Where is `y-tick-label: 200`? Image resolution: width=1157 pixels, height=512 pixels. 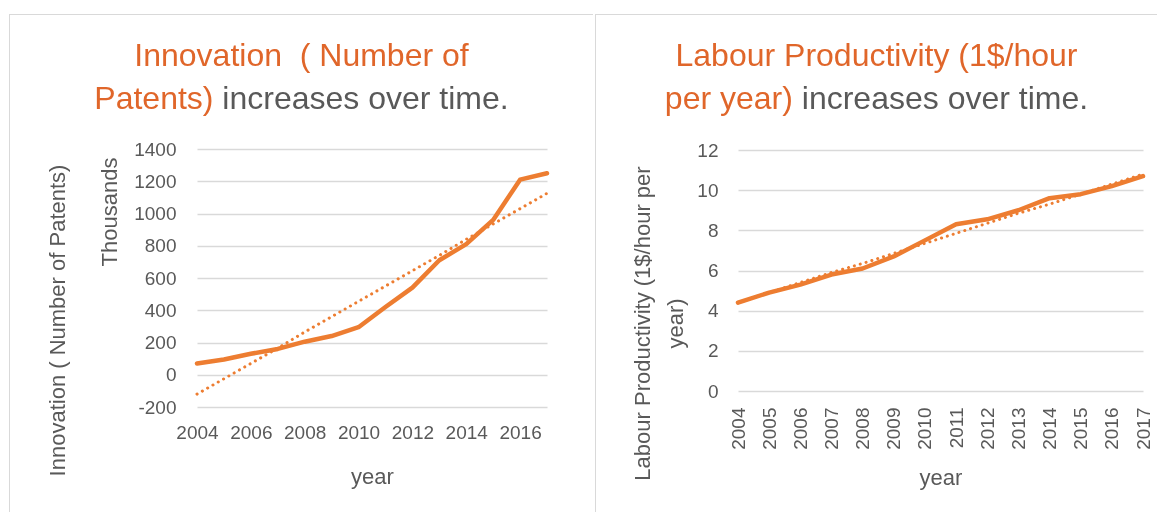 y-tick-label: 200 is located at coordinates (160, 342).